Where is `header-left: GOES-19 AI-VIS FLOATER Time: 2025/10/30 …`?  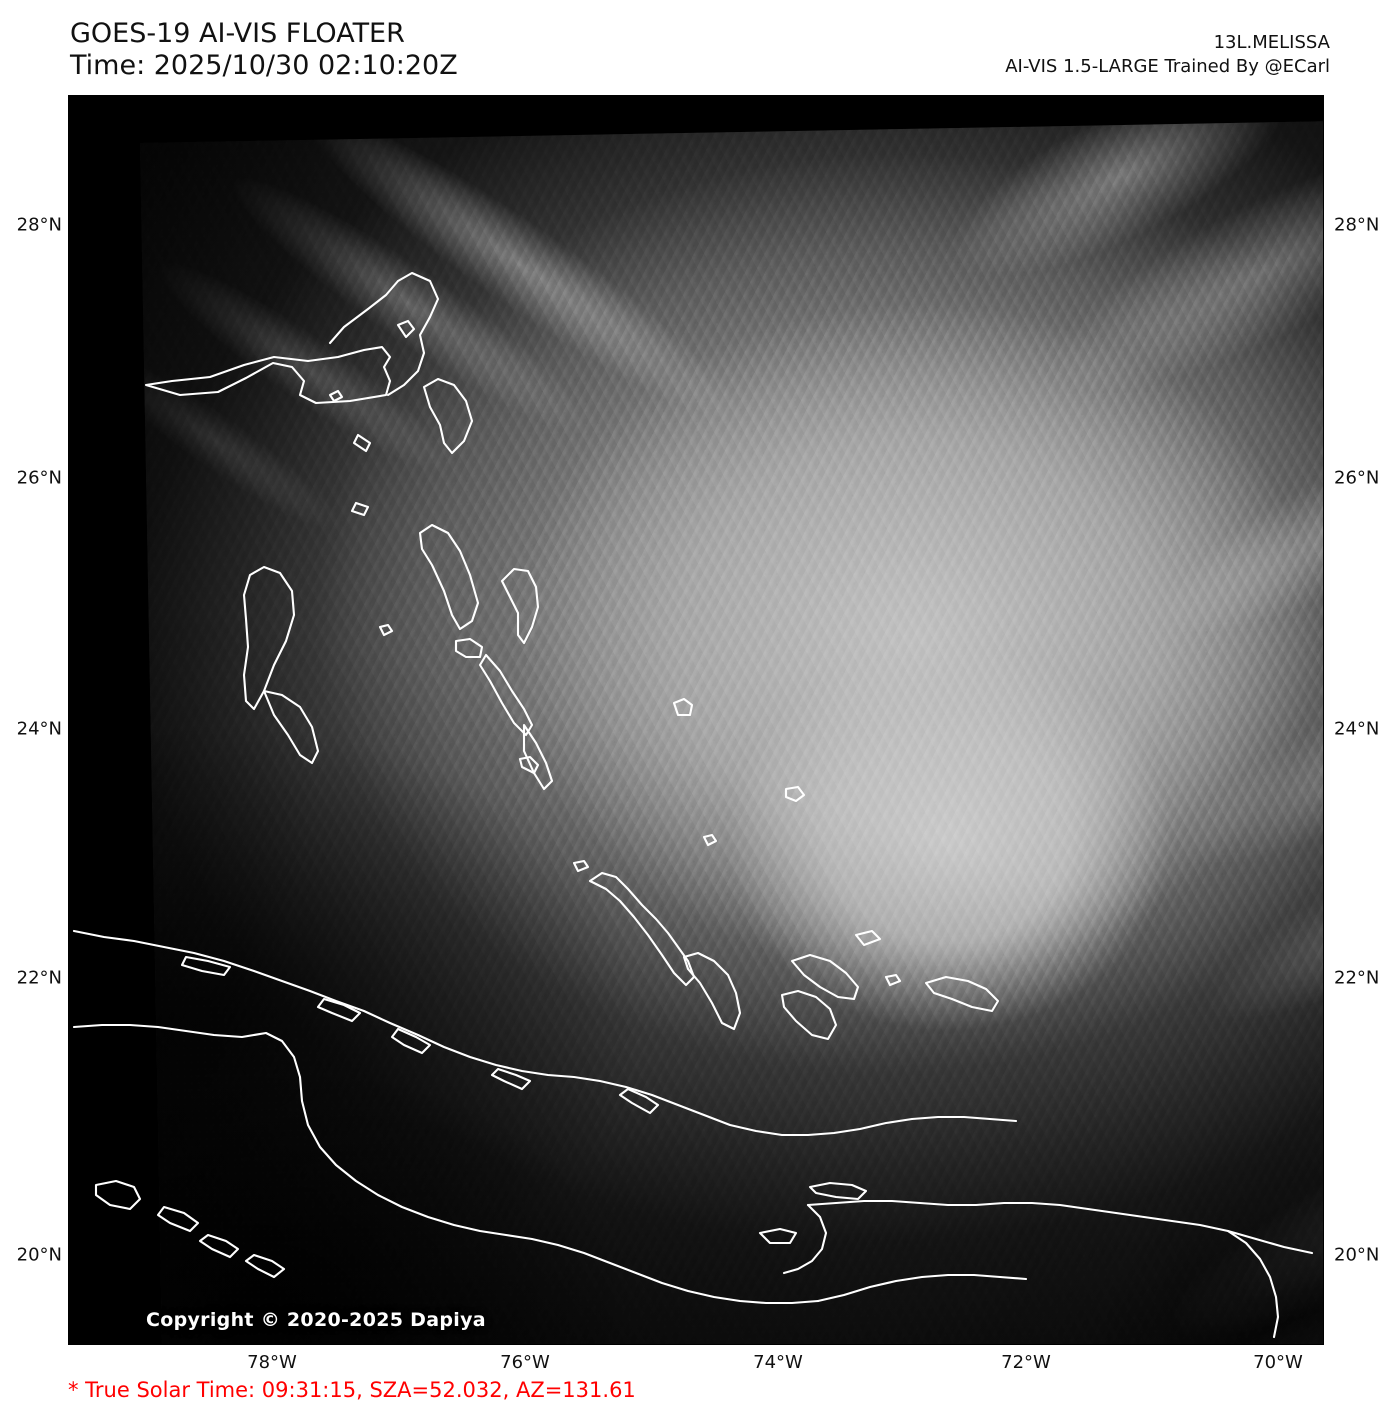 header-left: GOES-19 AI-VIS FLOATER Time: 2025/10/30 … is located at coordinates (264, 50).